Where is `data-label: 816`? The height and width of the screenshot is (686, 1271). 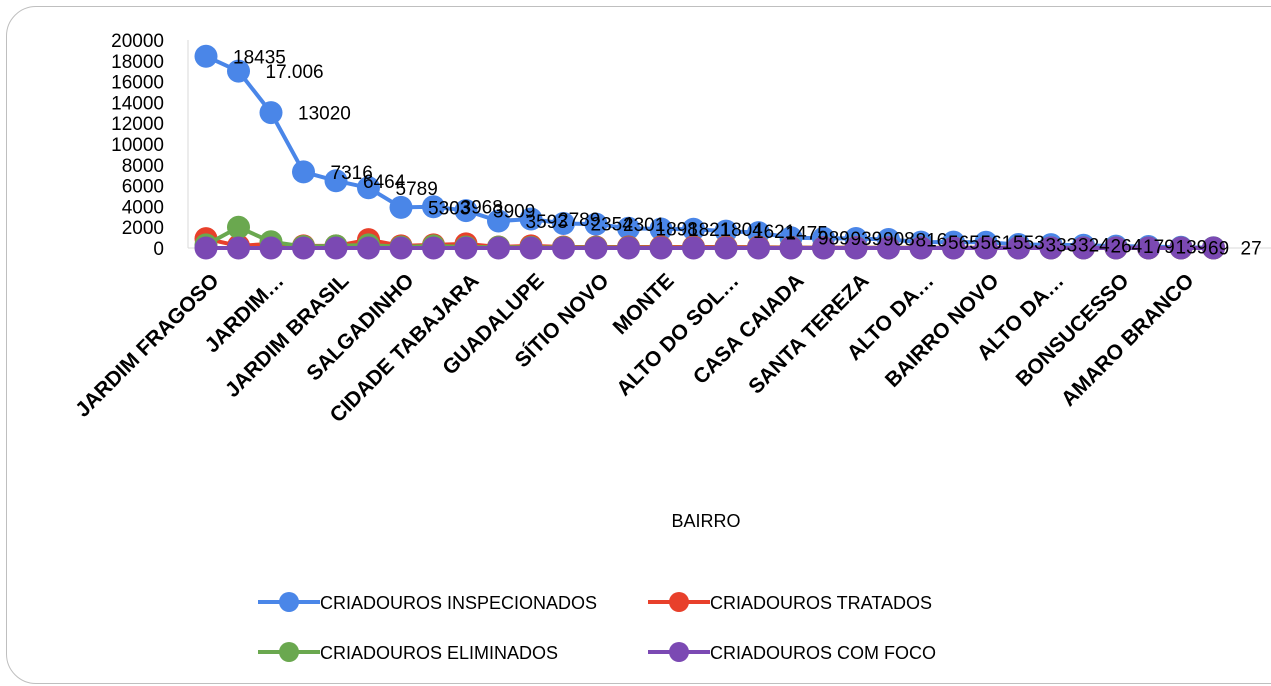 data-label: 816 is located at coordinates (932, 241).